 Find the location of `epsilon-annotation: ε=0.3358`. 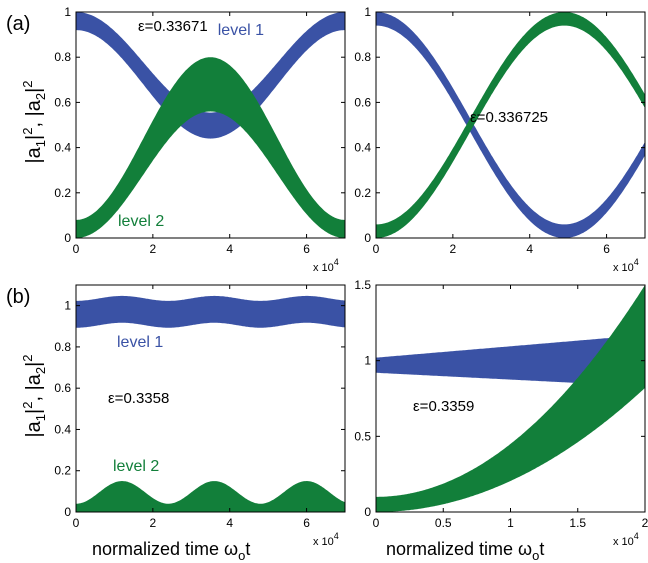

epsilon-annotation: ε=0.3358 is located at coordinates (138, 398).